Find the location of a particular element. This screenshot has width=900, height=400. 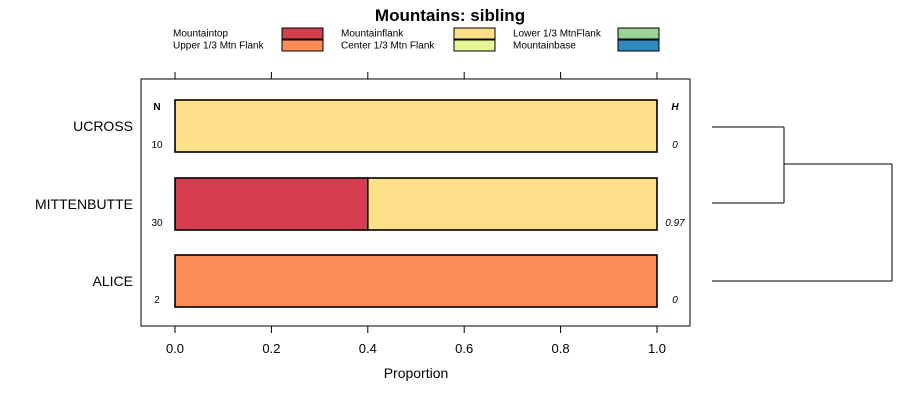

legend-label-mountainbase: Mountainbase is located at coordinates (544, 46).